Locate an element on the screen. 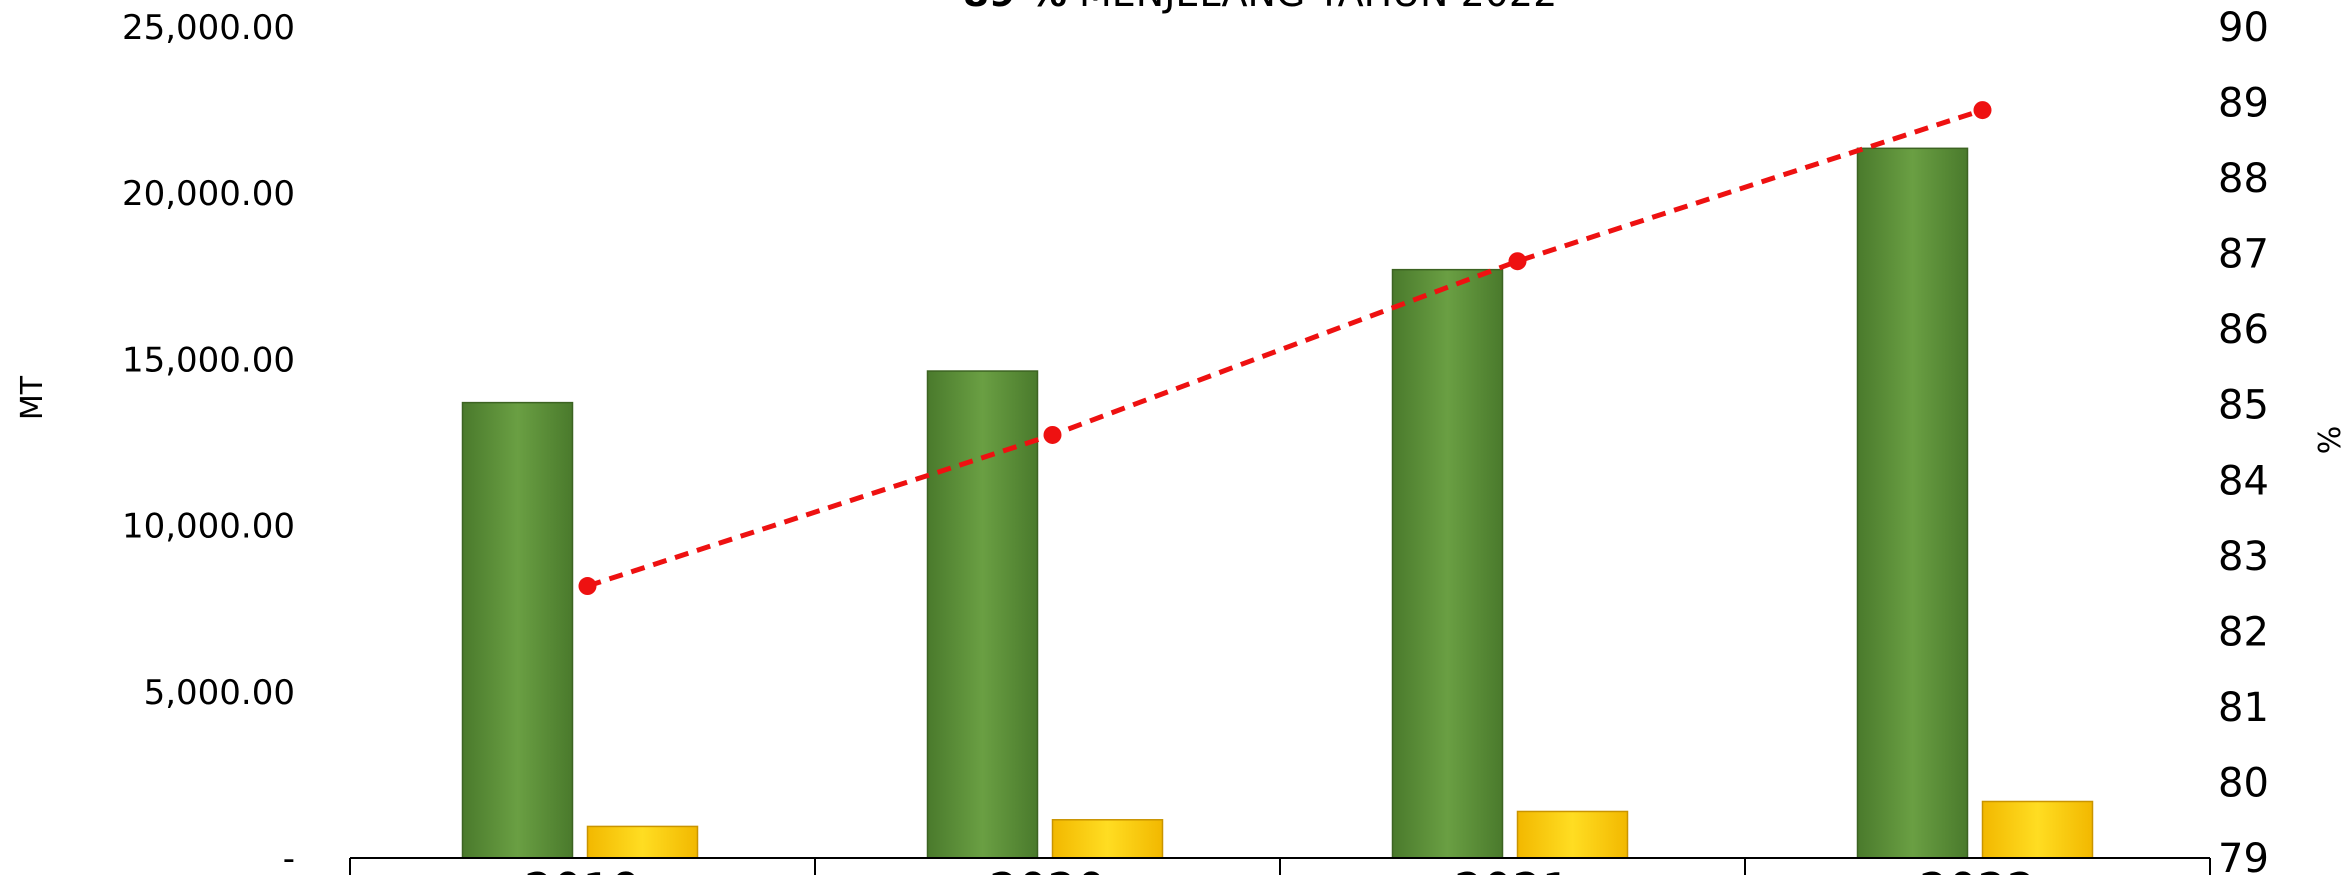 This screenshot has height=875, width=2349. y-left-tick-label: 20,000.00 is located at coordinates (208, 194).